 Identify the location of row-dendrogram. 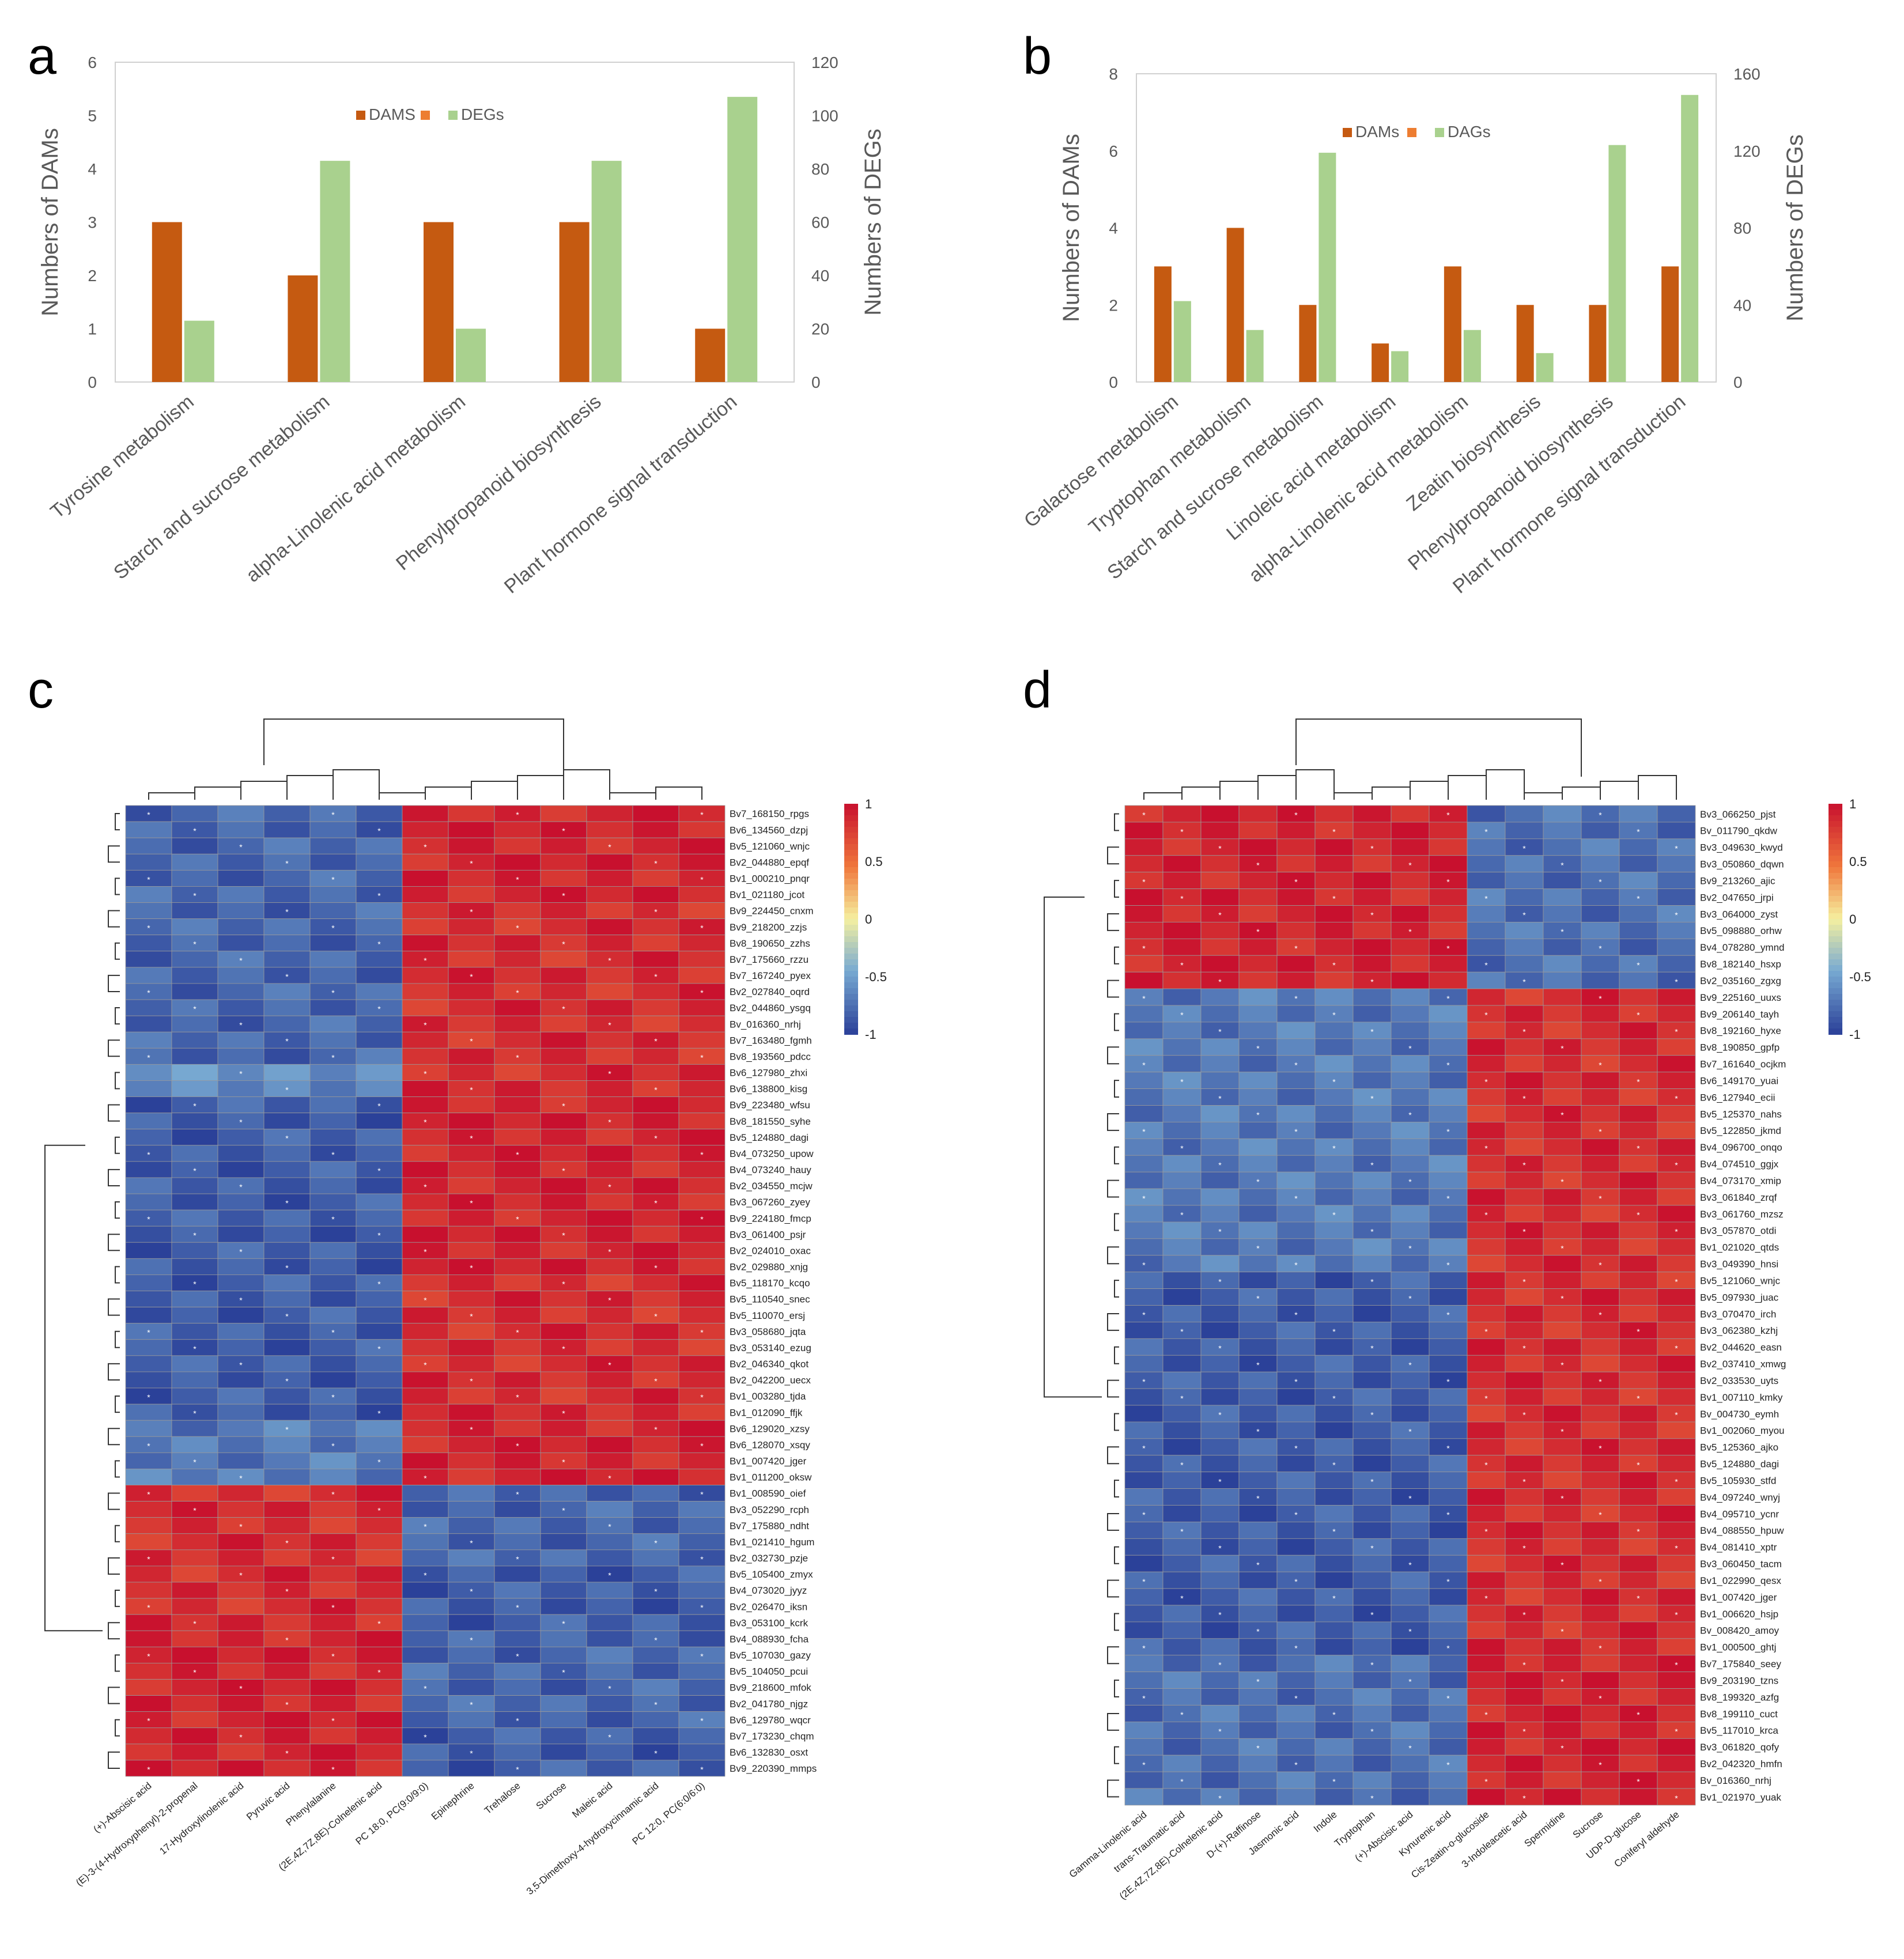
(1073, 1147).